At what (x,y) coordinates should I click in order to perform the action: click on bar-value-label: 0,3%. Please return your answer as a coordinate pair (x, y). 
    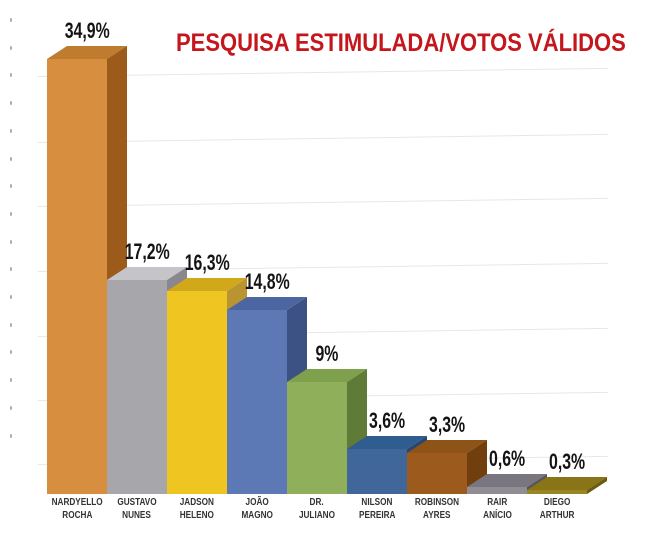
    Looking at the image, I should click on (567, 461).